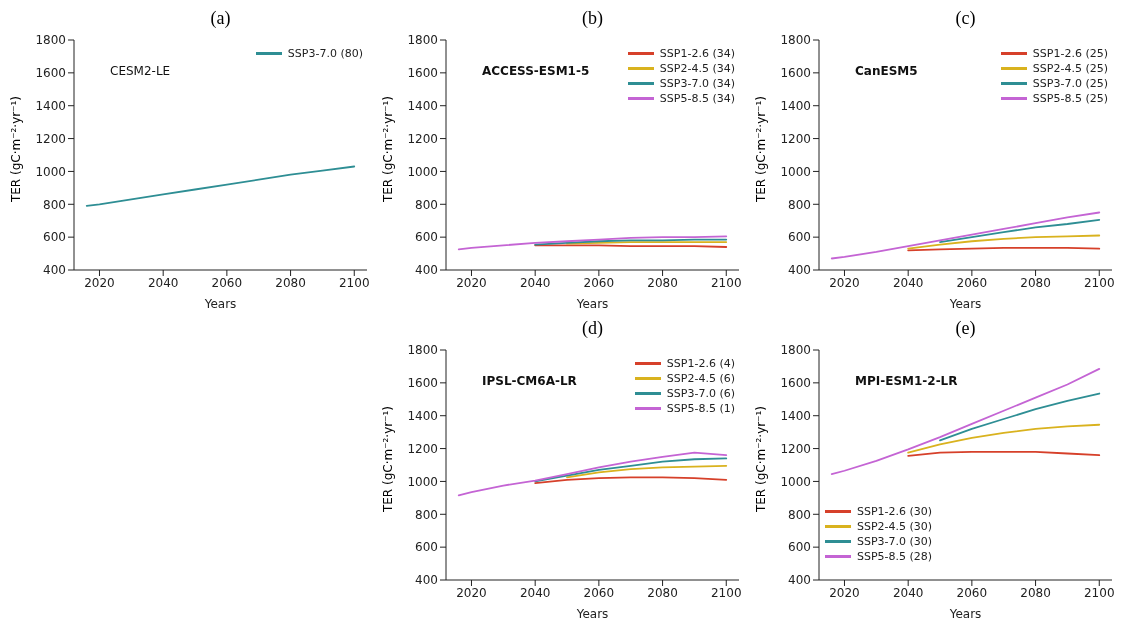 The image size is (1125, 627). Describe the element at coordinates (697, 98) in the screenshot. I see `legend-label: SSP5-8.5 (34)` at that location.